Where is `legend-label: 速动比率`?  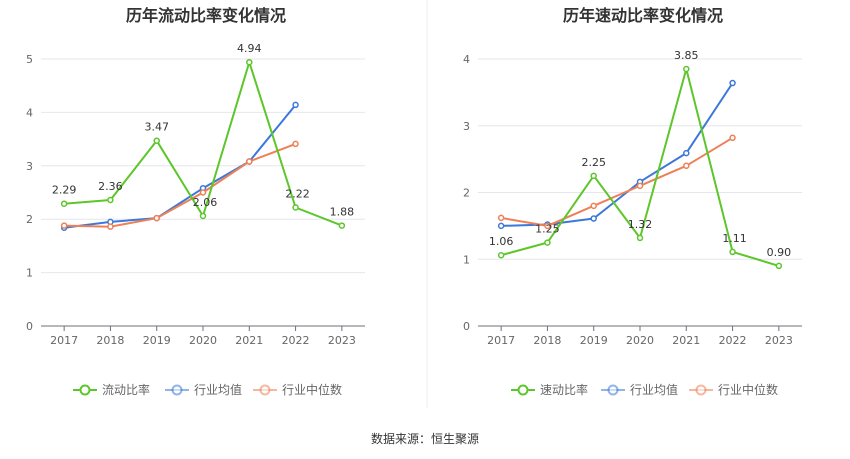 legend-label: 速动比率 is located at coordinates (564, 389).